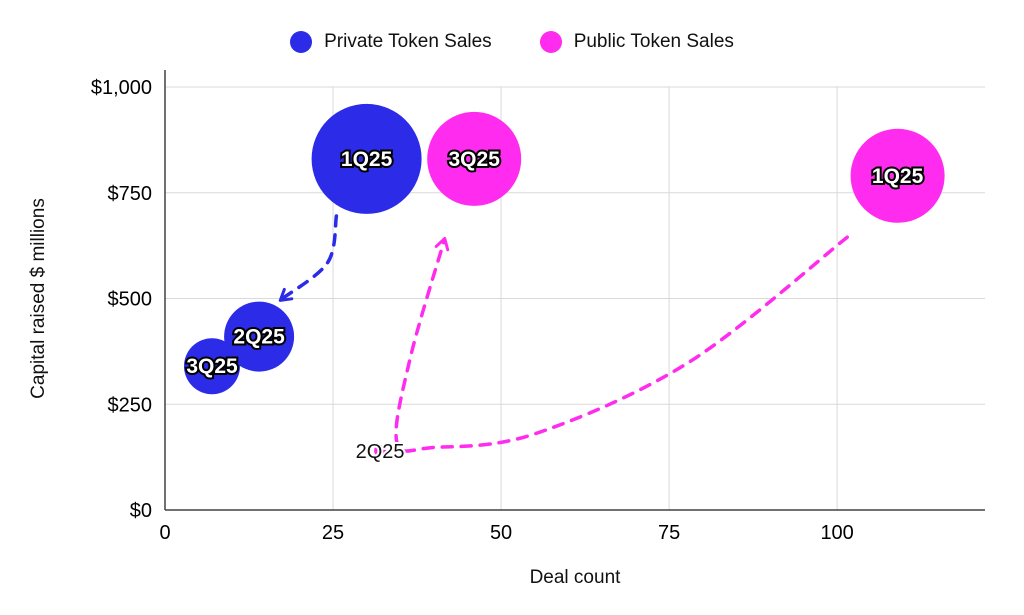 The height and width of the screenshot is (615, 1024). I want to click on bubble-private-3q25, so click(212, 366).